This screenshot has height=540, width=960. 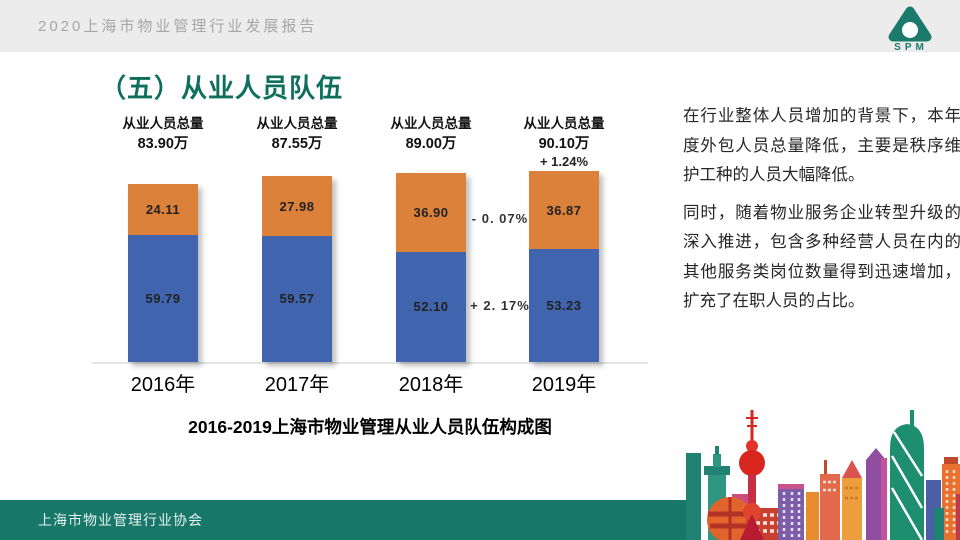 What do you see at coordinates (222, 88) in the screenshot?
I see `section-title: （五）从业人员队伍` at bounding box center [222, 88].